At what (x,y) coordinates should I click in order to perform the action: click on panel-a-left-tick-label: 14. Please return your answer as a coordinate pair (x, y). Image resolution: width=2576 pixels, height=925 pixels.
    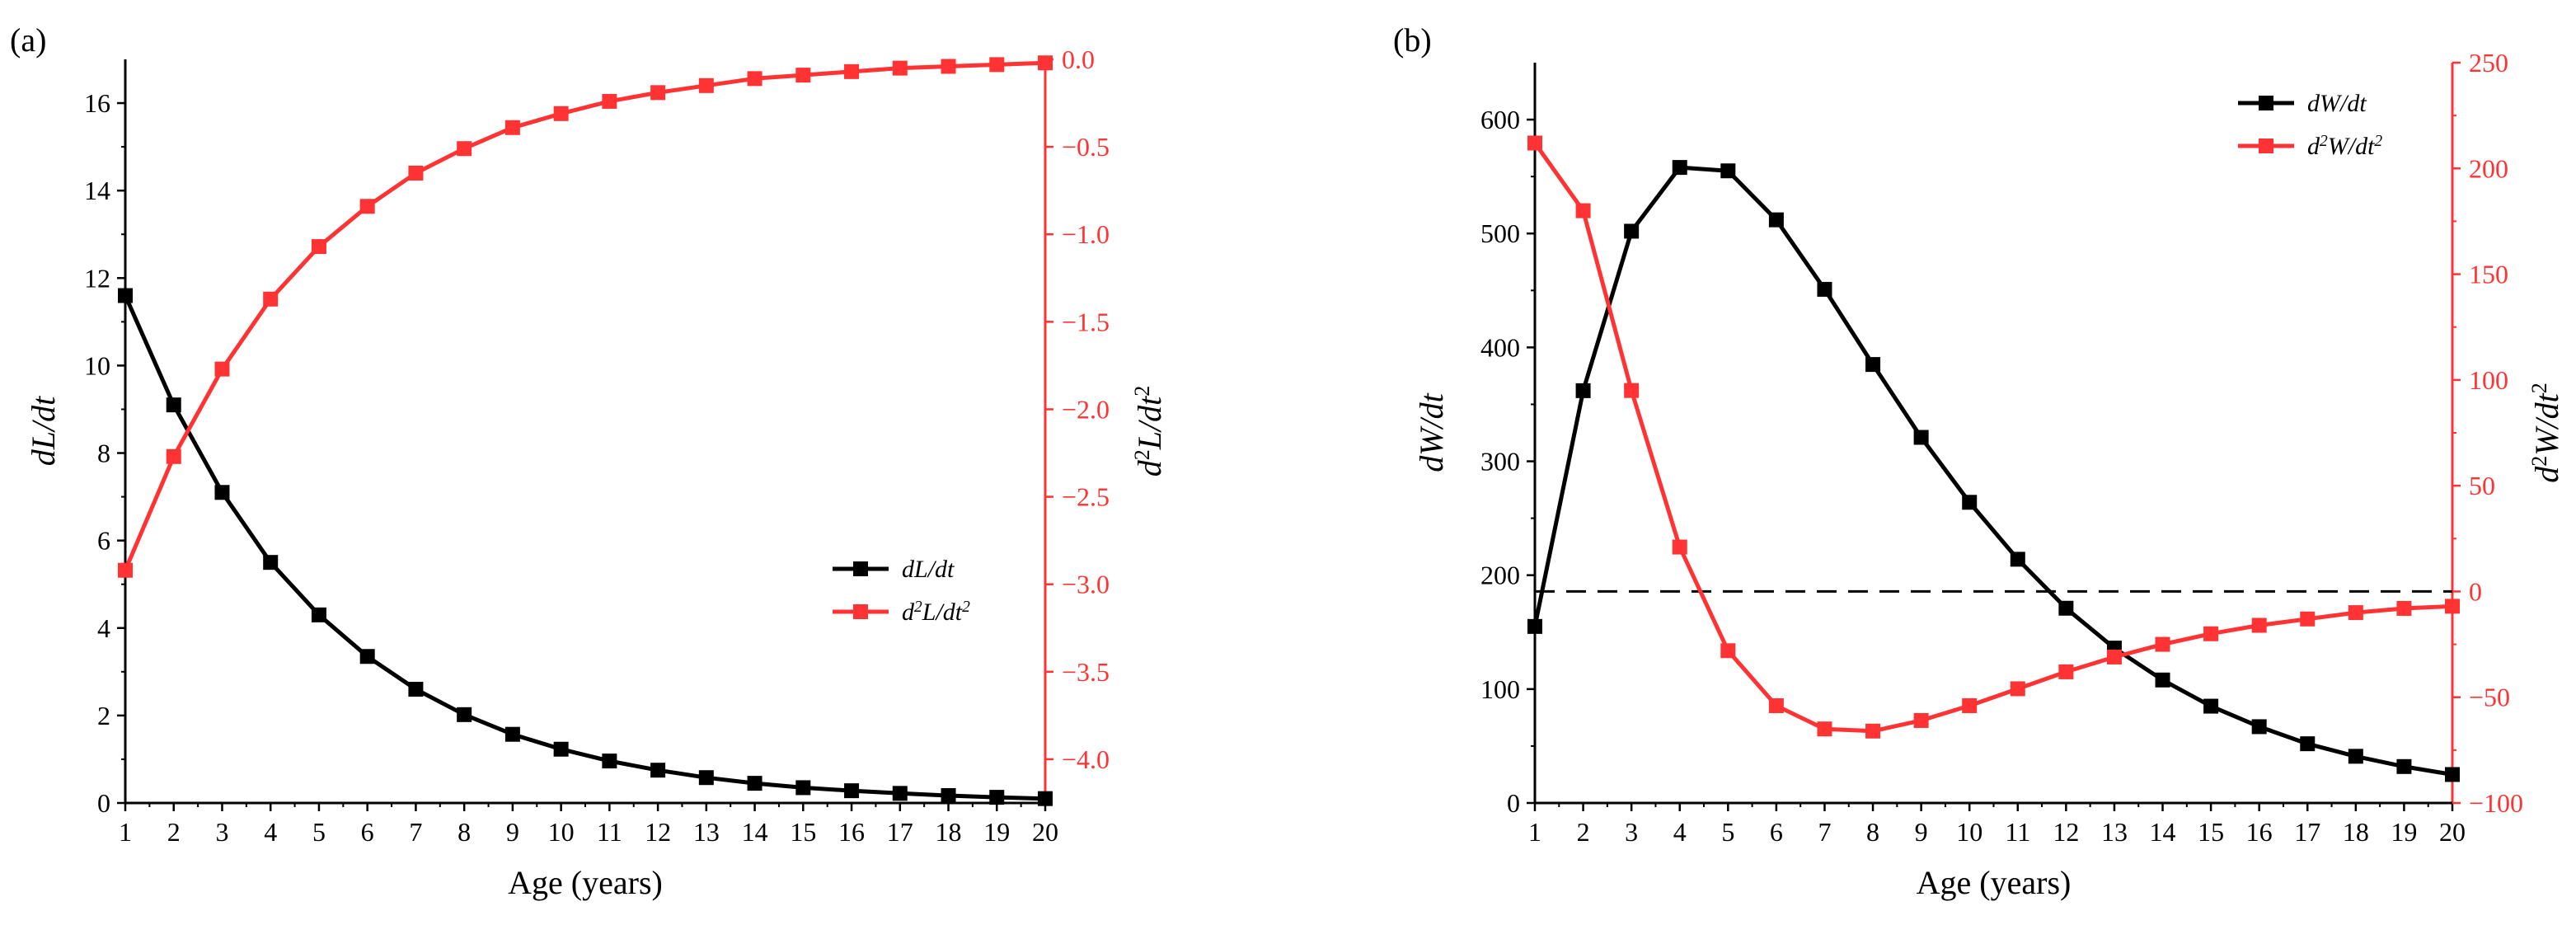
    Looking at the image, I should click on (97, 190).